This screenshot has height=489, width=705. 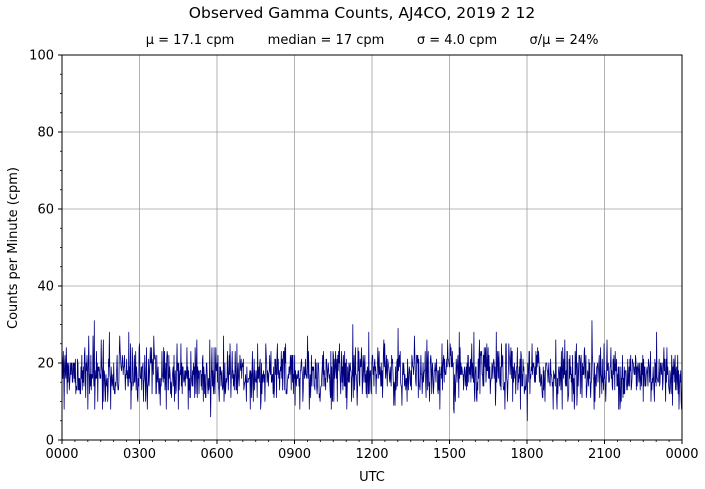 I want to click on chart-title: Observed Gamma Counts, AJ4CO, 2019 2 12, so click(x=362, y=13).